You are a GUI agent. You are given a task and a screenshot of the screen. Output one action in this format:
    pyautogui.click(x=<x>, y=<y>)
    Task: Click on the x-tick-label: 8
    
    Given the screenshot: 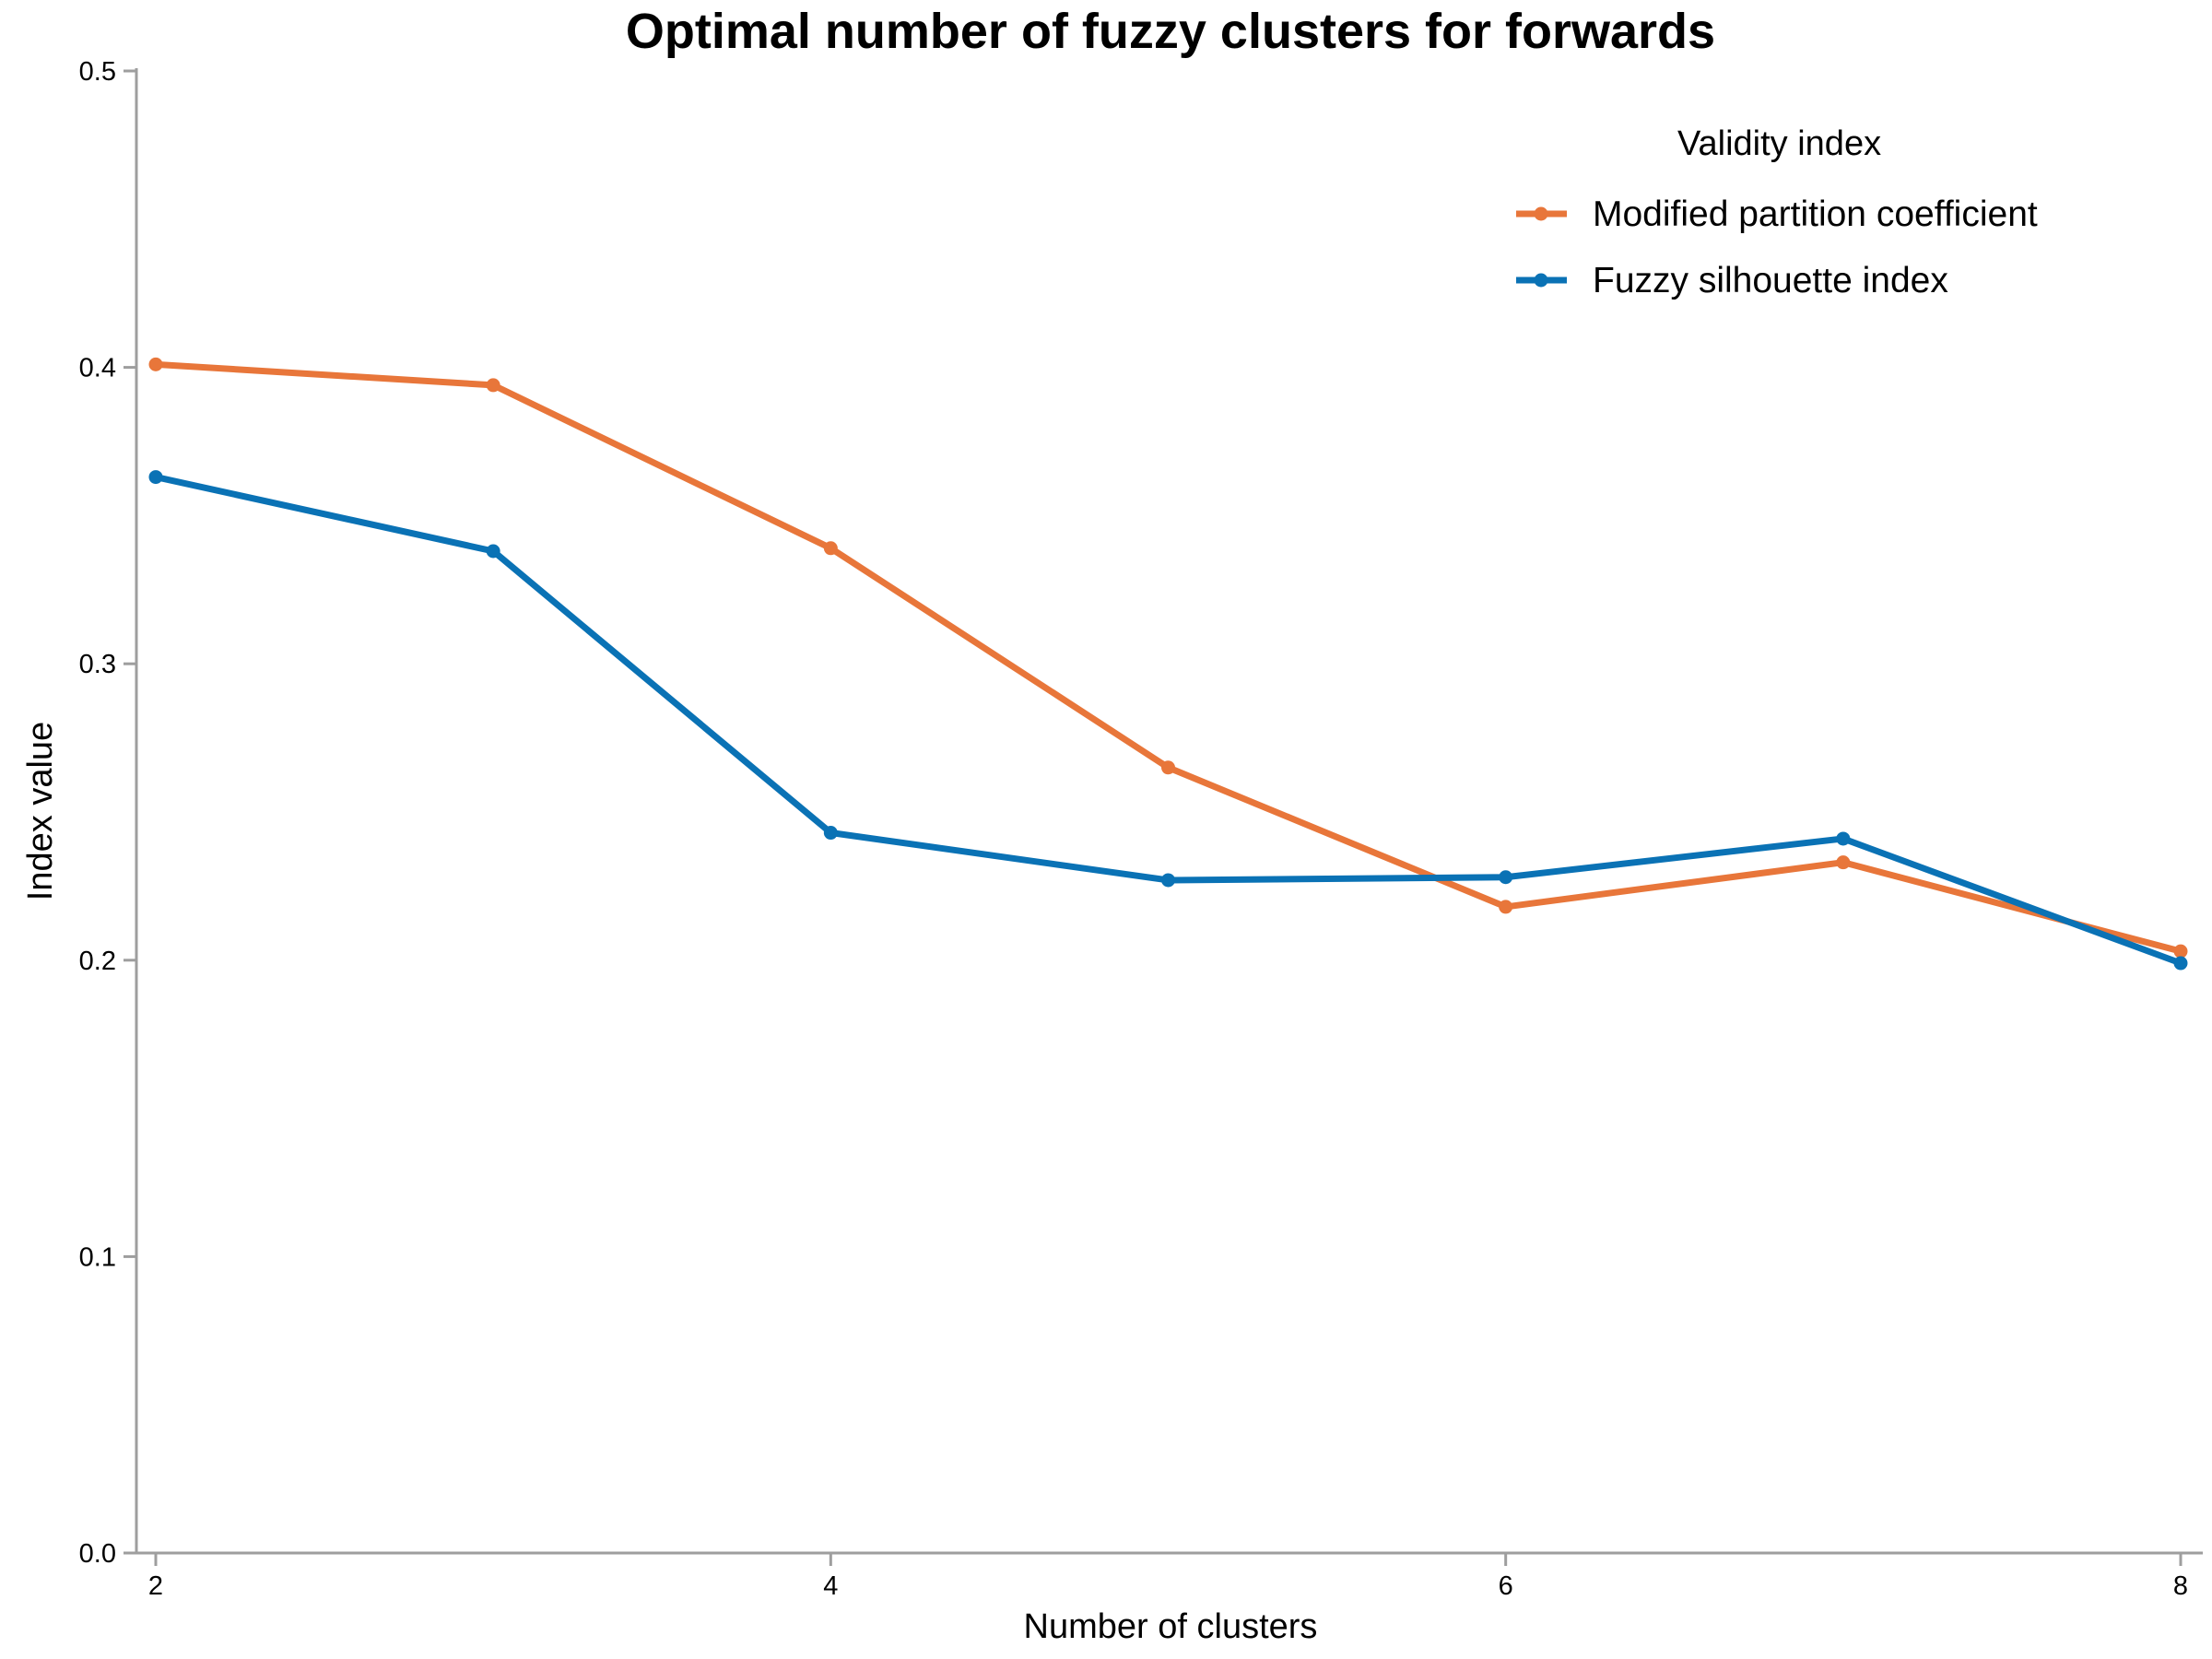 What is the action you would take?
    pyautogui.click(x=2180, y=1586)
    